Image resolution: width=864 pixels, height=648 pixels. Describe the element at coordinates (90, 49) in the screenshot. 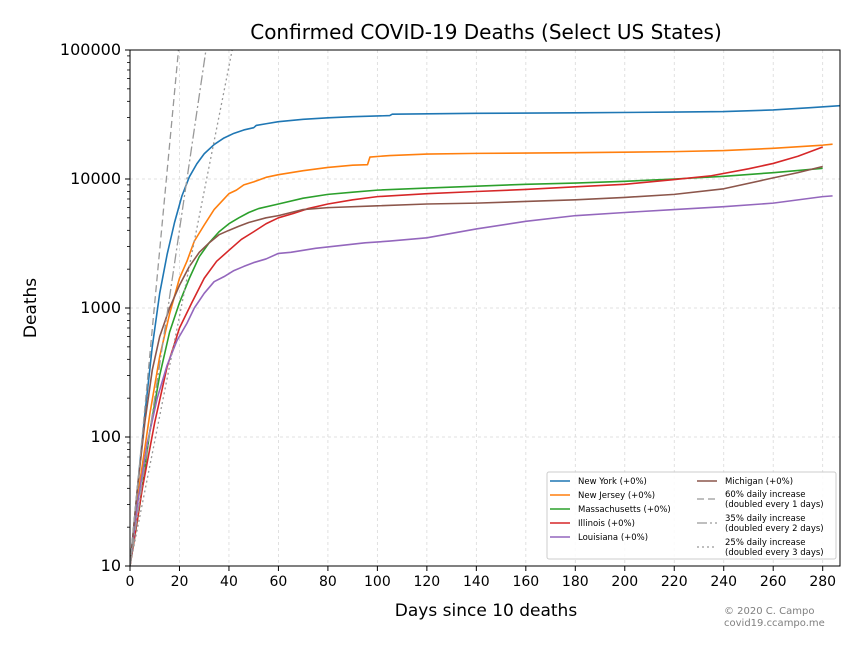

I see `y-tick-label: 100000` at that location.